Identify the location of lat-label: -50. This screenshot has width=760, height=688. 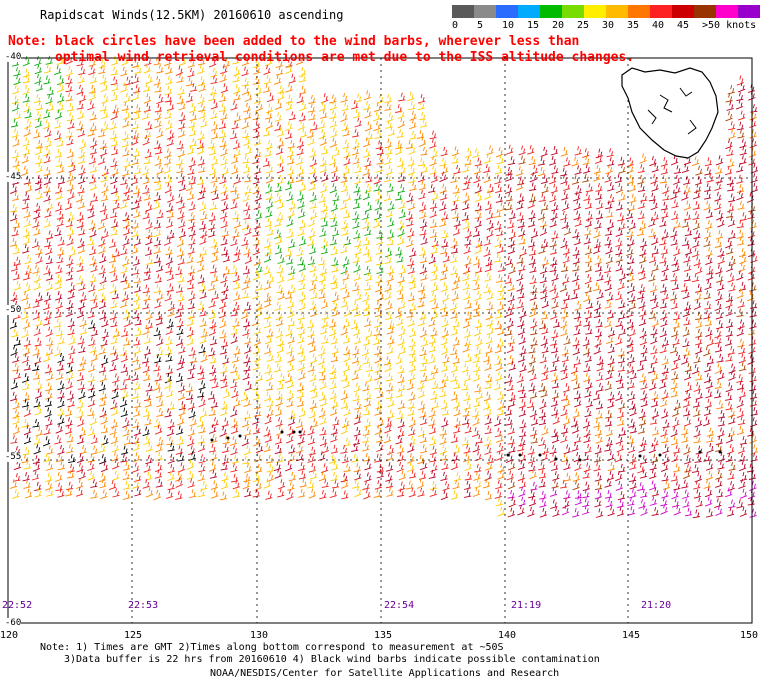
(13, 310).